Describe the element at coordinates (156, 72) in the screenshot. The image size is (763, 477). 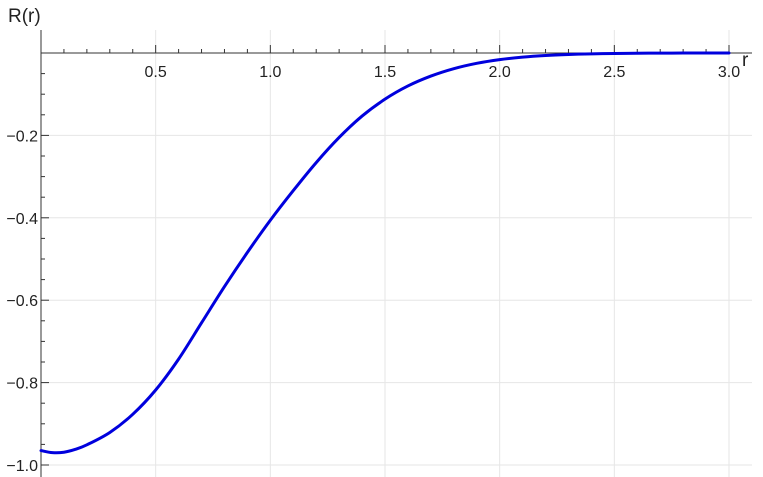
I see `x-tick-label: 0.5` at that location.